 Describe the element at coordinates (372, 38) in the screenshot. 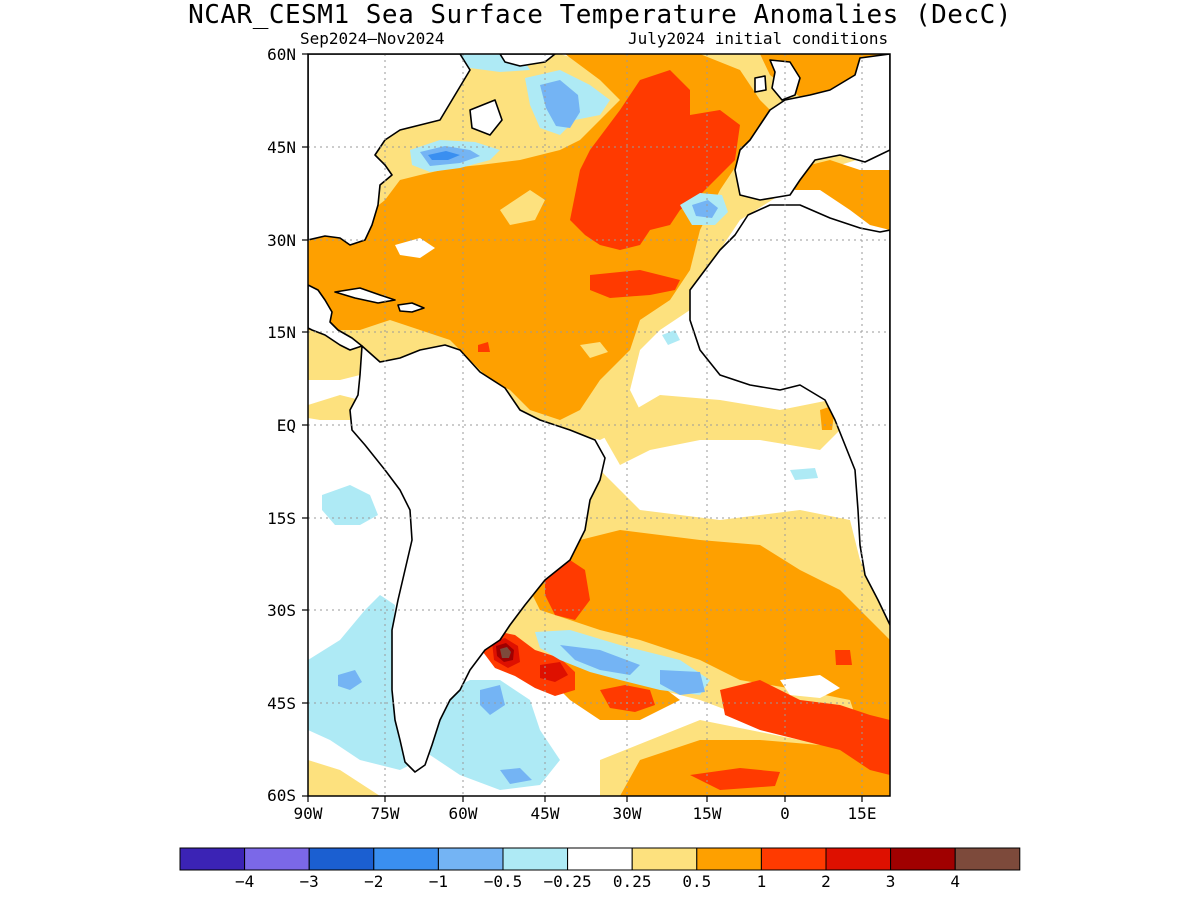

I see `forecast-period: Sep2024–Nov2024` at that location.